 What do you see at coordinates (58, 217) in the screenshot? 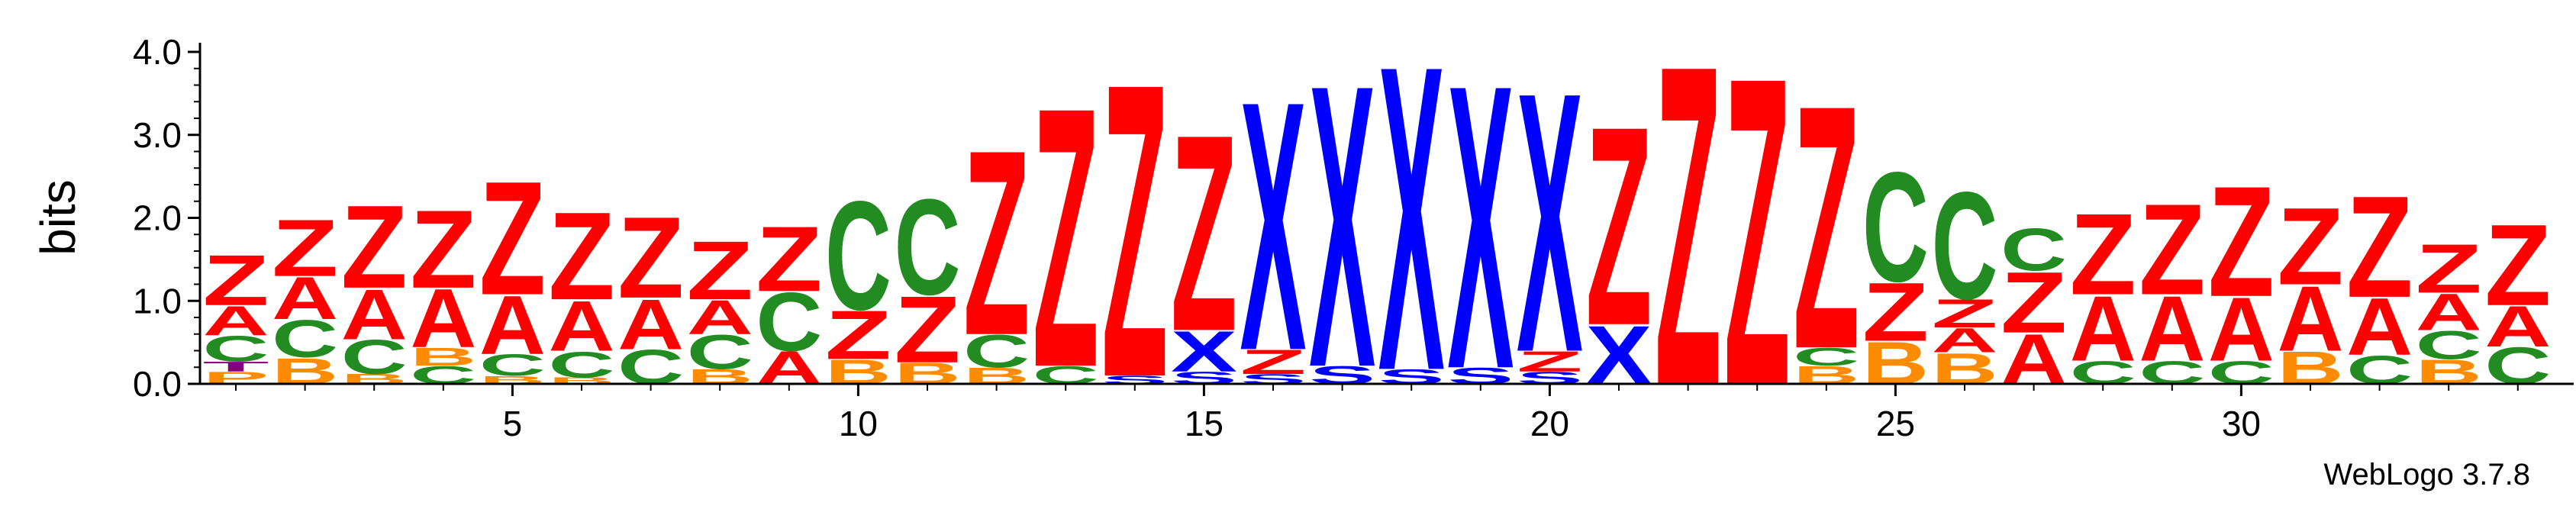
I see `y-axis-label: bits` at bounding box center [58, 217].